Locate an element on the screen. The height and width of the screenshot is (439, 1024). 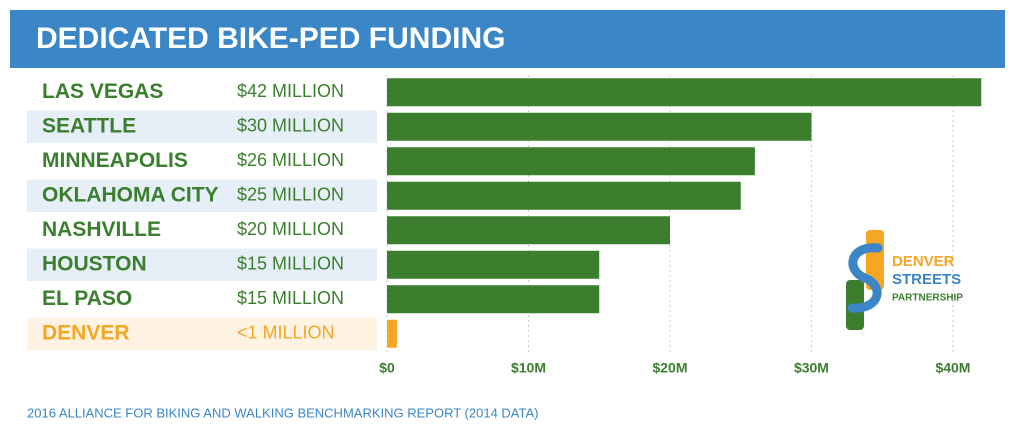
value-label: $20 MILLION is located at coordinates (290, 229).